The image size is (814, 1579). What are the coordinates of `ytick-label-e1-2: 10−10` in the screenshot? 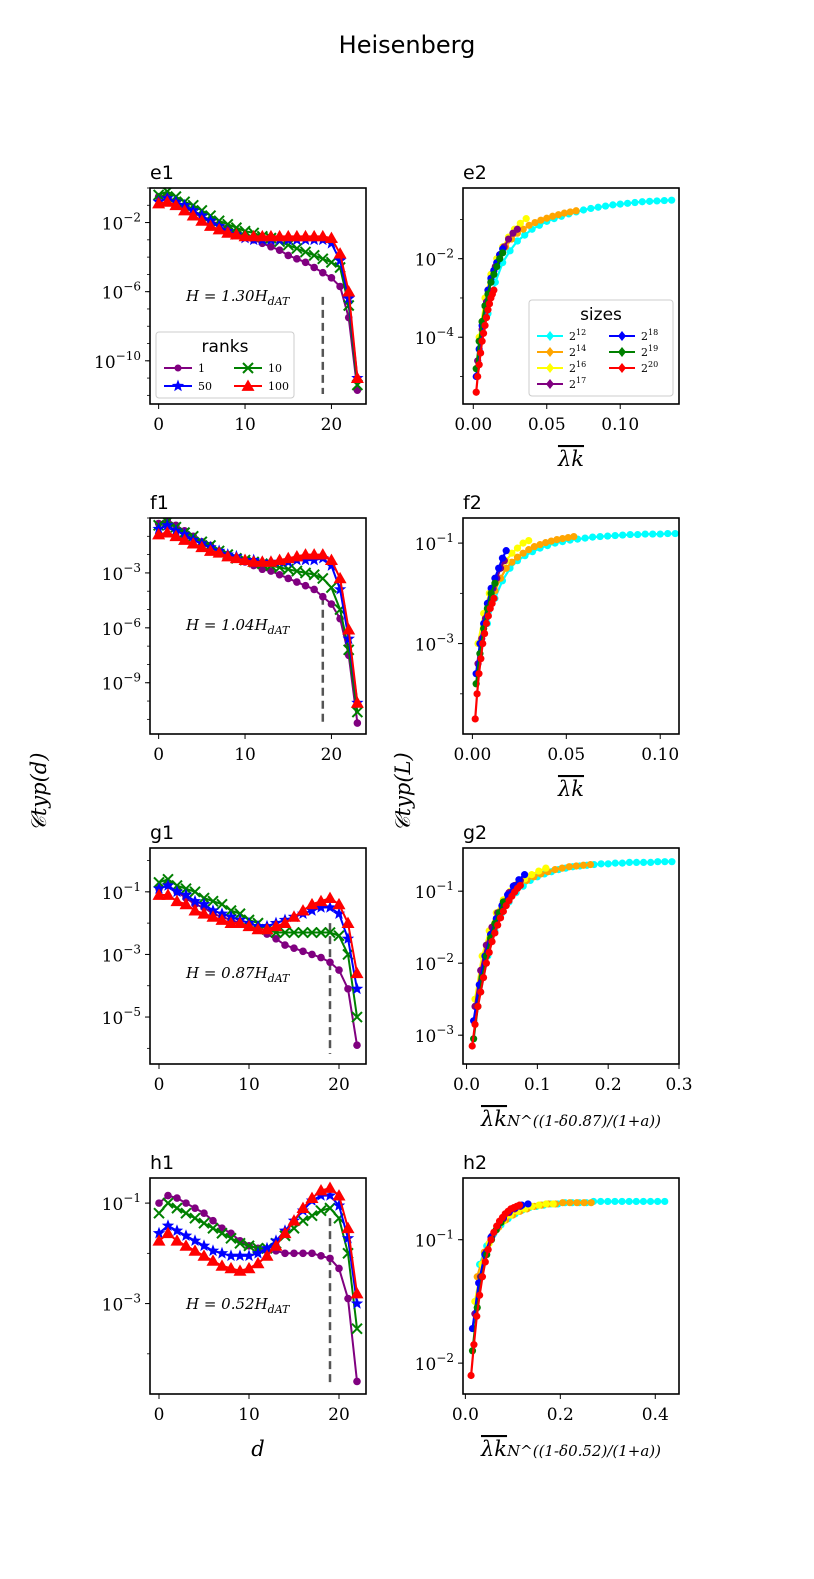 It's located at (117, 361).